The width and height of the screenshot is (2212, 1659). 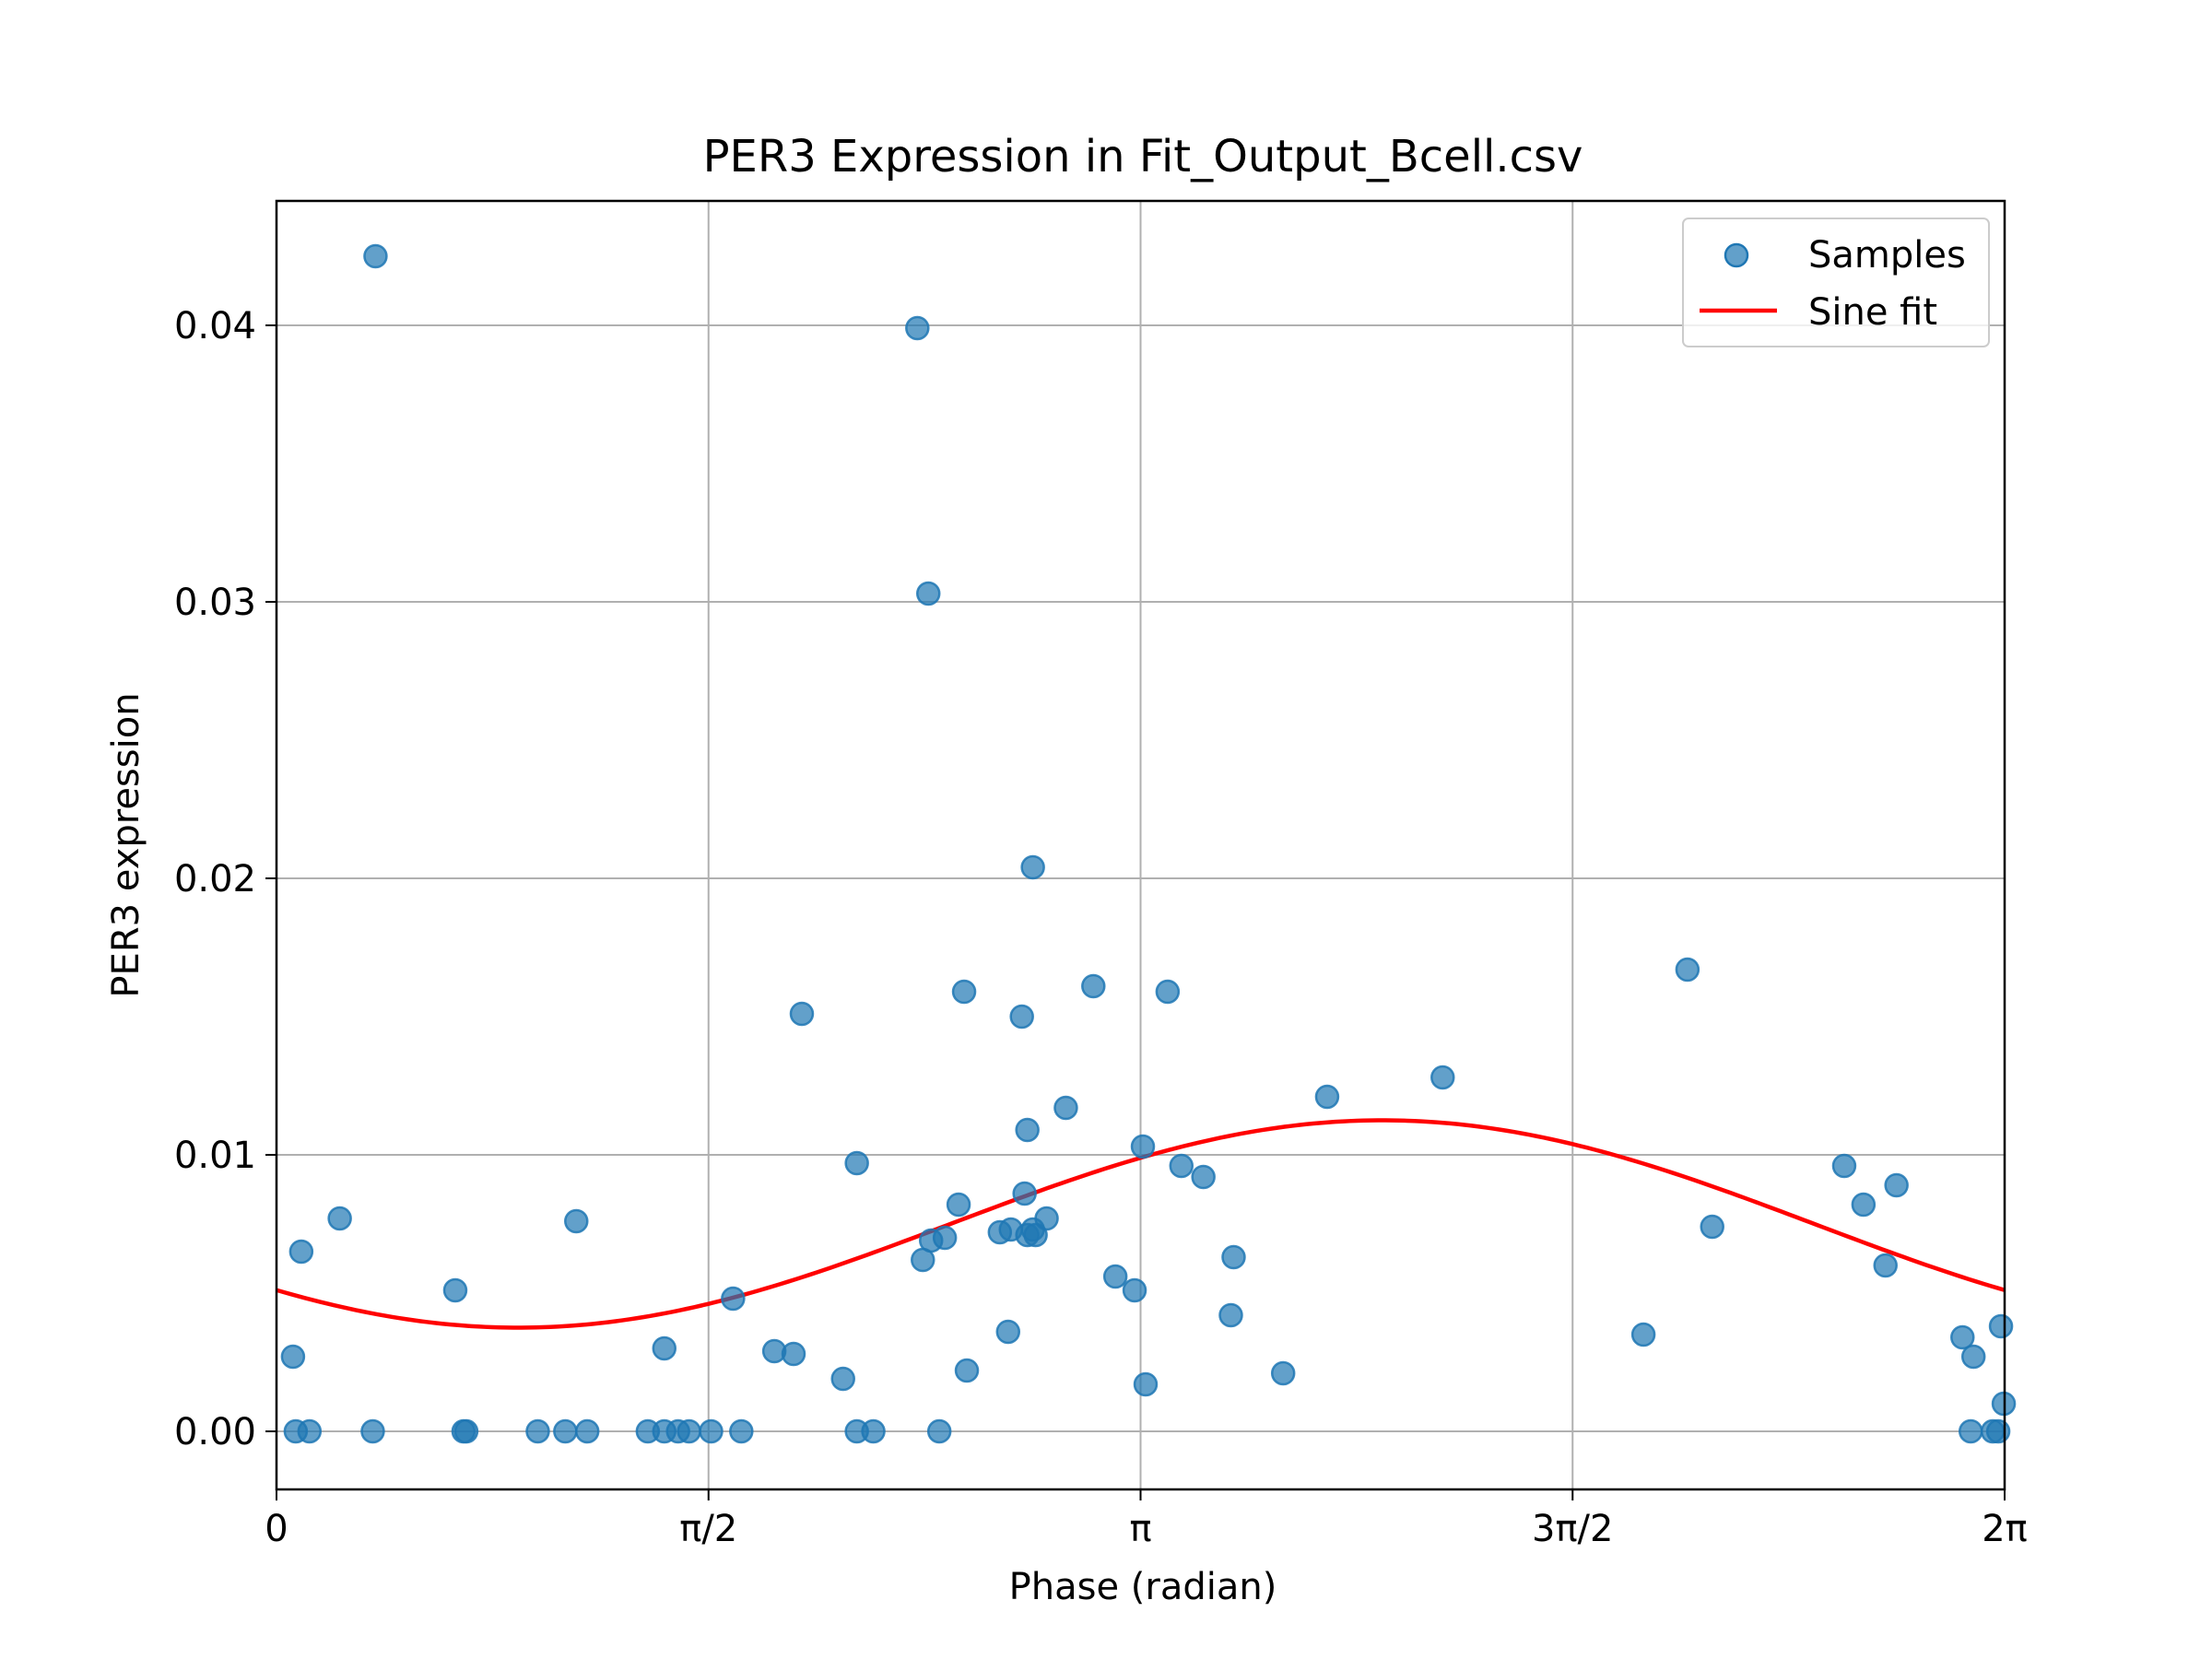 What do you see at coordinates (276, 1529) in the screenshot?
I see `x-tick-label-0: 0` at bounding box center [276, 1529].